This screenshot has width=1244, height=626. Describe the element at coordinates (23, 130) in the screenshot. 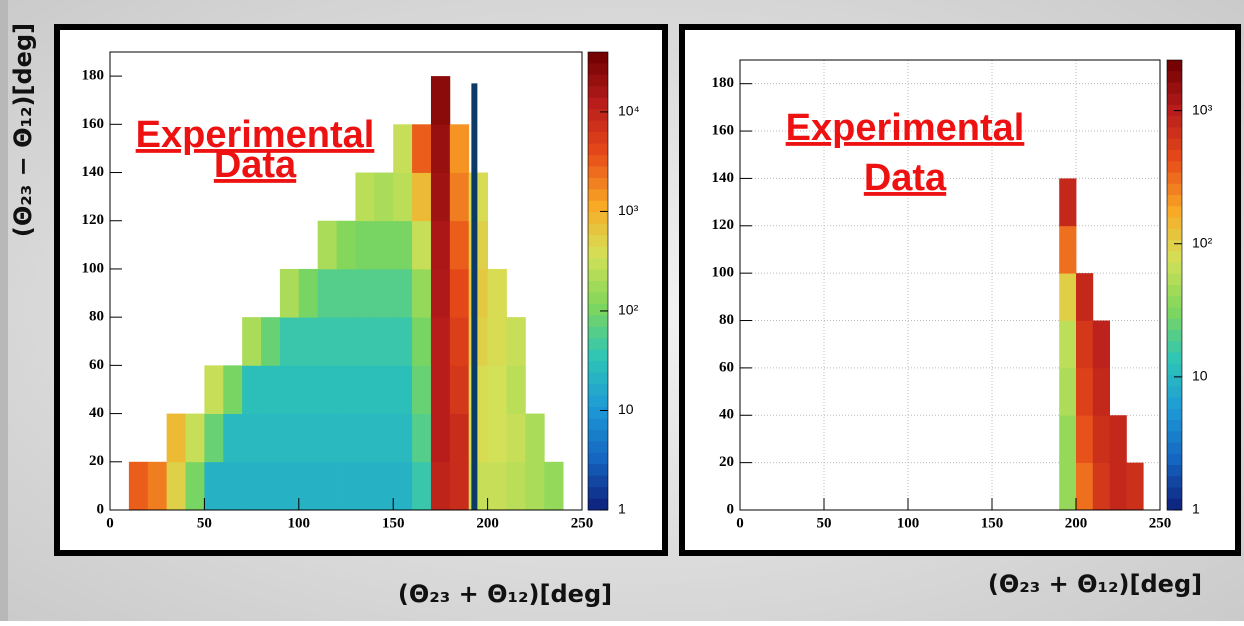

I see `y-axis-label: (Θ₂₃ − Θ₁₂)[deg]` at that location.